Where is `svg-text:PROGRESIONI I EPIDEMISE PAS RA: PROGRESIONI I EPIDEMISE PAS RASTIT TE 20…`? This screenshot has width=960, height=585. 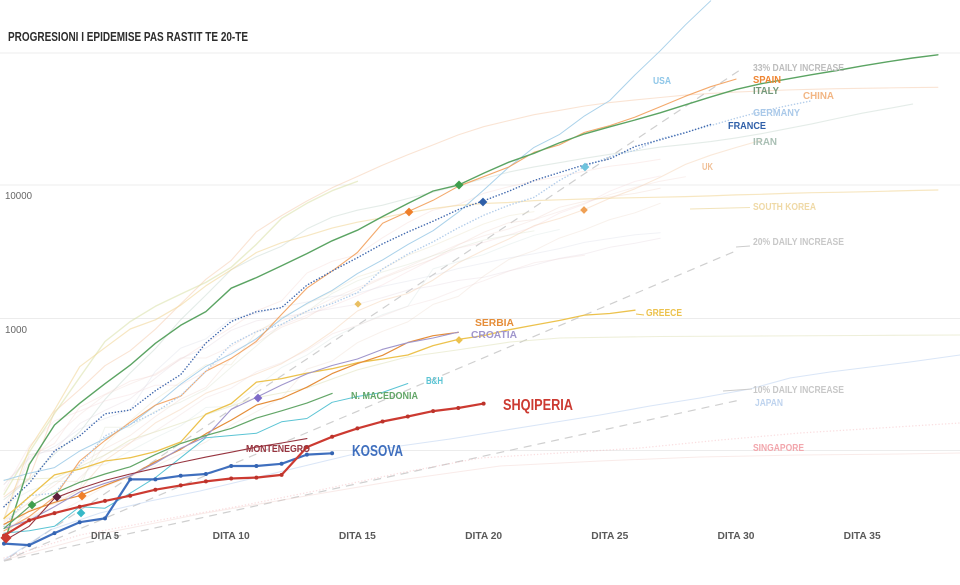 svg-text:PROGRESIONI I EPIDEMISE PAS RA: PROGRESIONI I EPIDEMISE PAS RASTIT TE 20… is located at coordinates (128, 37).